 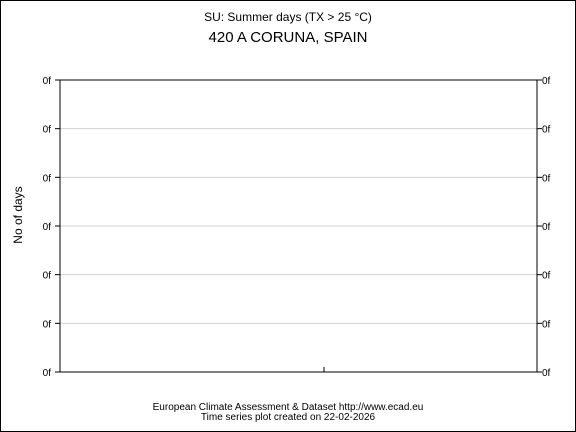 What do you see at coordinates (288, 417) in the screenshot?
I see `footer-created: Time series plot created on 22-02-2026` at bounding box center [288, 417].